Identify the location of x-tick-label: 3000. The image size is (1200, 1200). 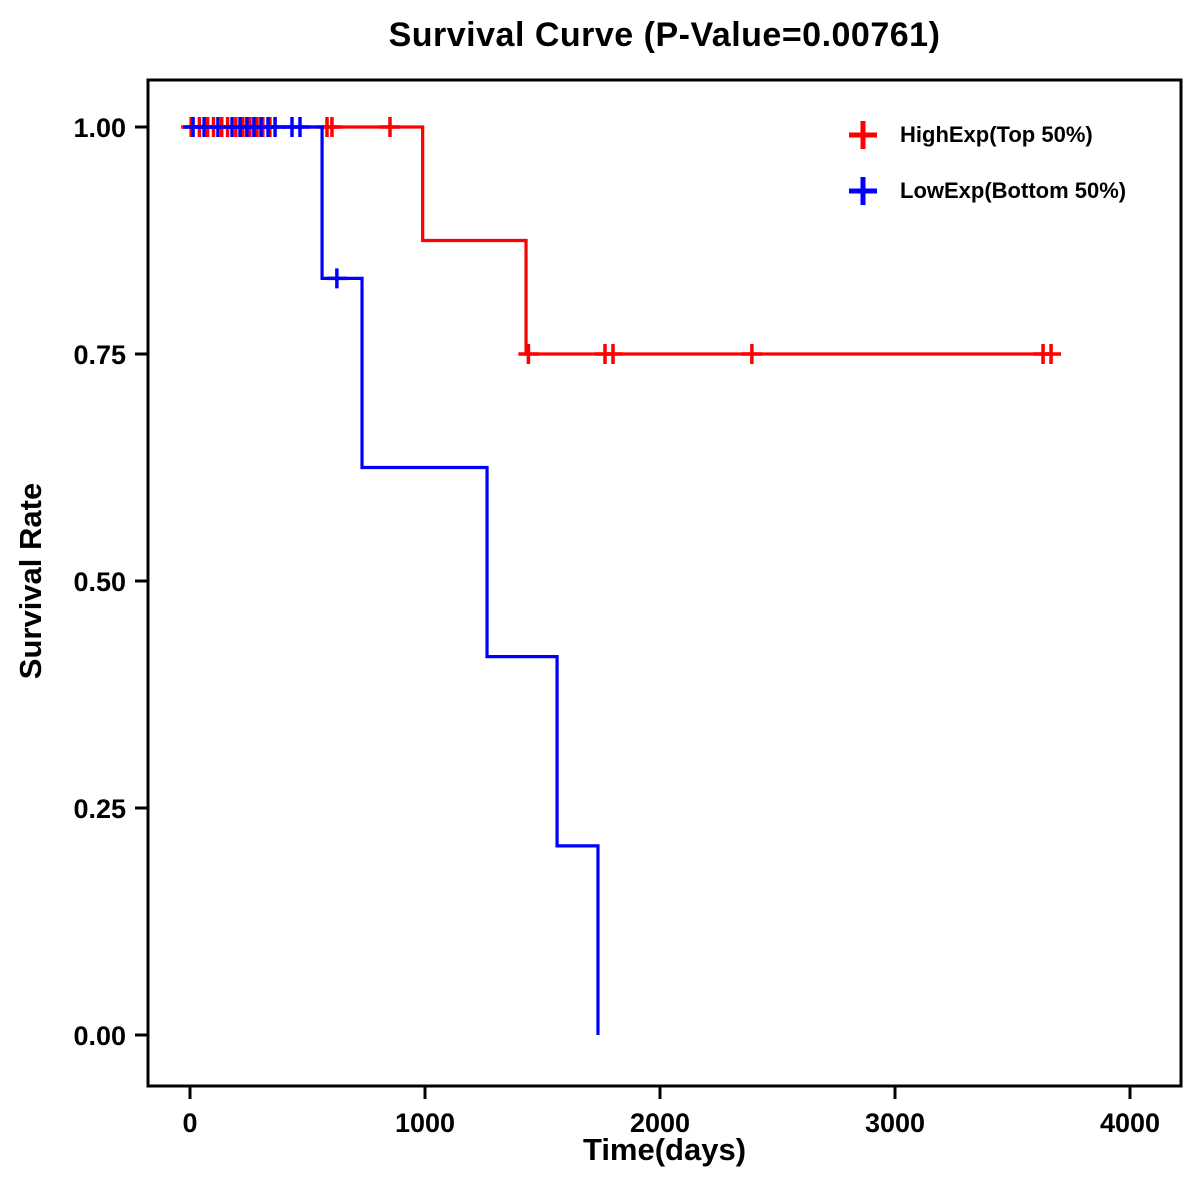
(895, 1123).